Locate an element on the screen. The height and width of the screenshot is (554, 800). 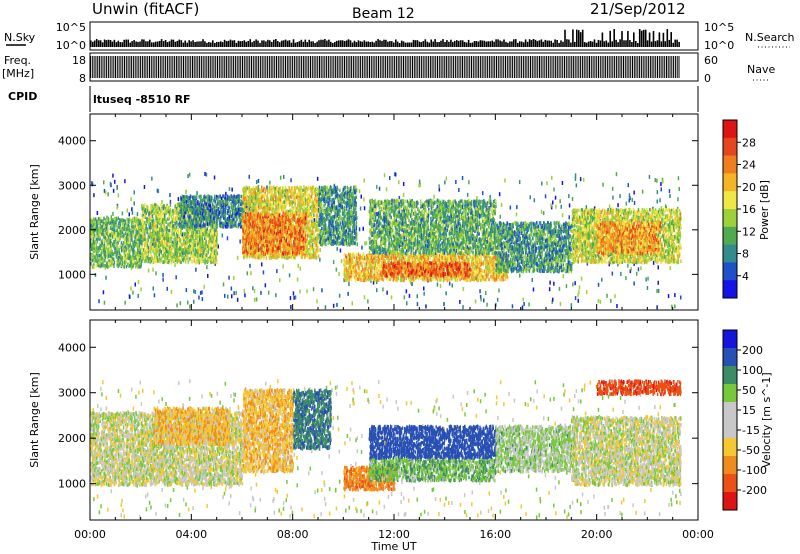
nsearch-tick-high: 10^5 is located at coordinates (719, 27).